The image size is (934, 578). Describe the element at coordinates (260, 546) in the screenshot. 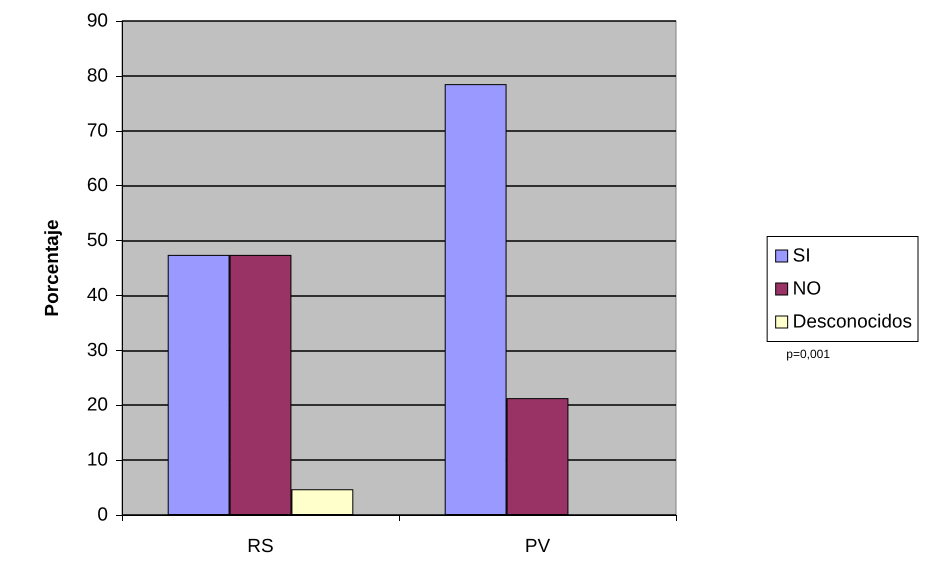

I see `x-tick-label: RS` at that location.